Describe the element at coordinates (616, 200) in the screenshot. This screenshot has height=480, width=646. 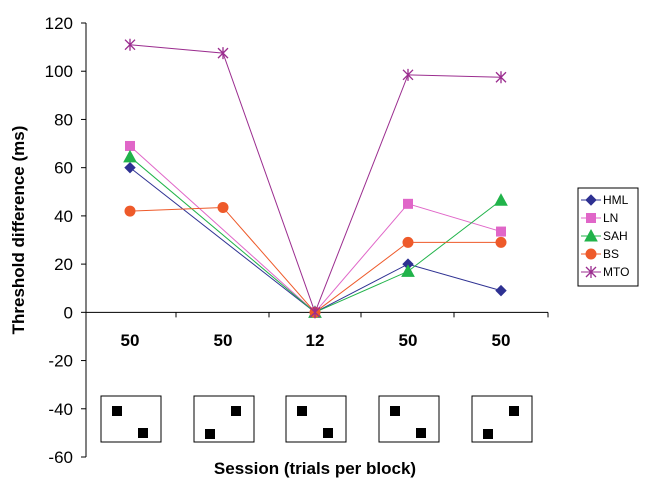
I see `legend-label: HML` at that location.